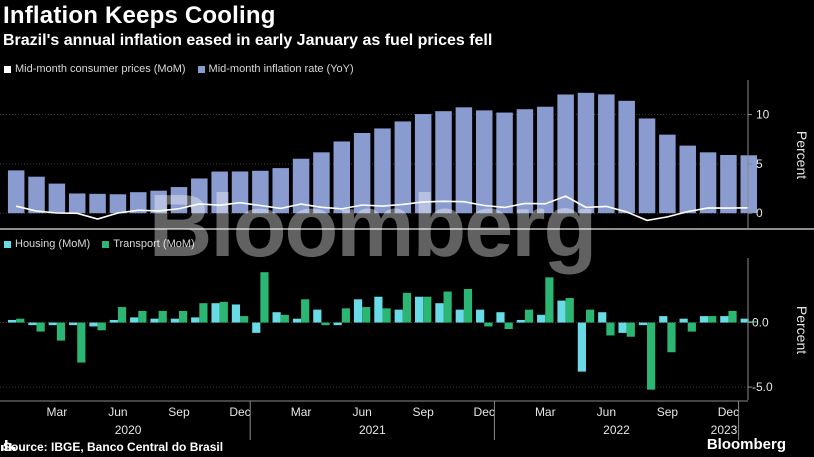 Image resolution: width=814 pixels, height=457 pixels. I want to click on y-tick-label-top: 10, so click(763, 115).